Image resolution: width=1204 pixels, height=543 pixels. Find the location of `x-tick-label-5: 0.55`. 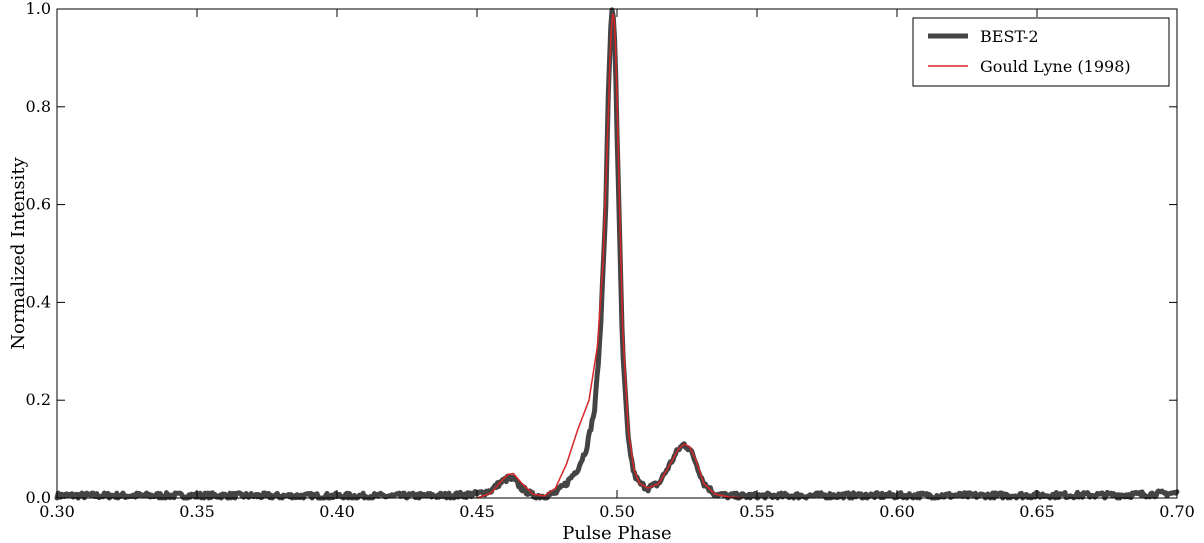

x-tick-label-5: 0.55 is located at coordinates (757, 511).